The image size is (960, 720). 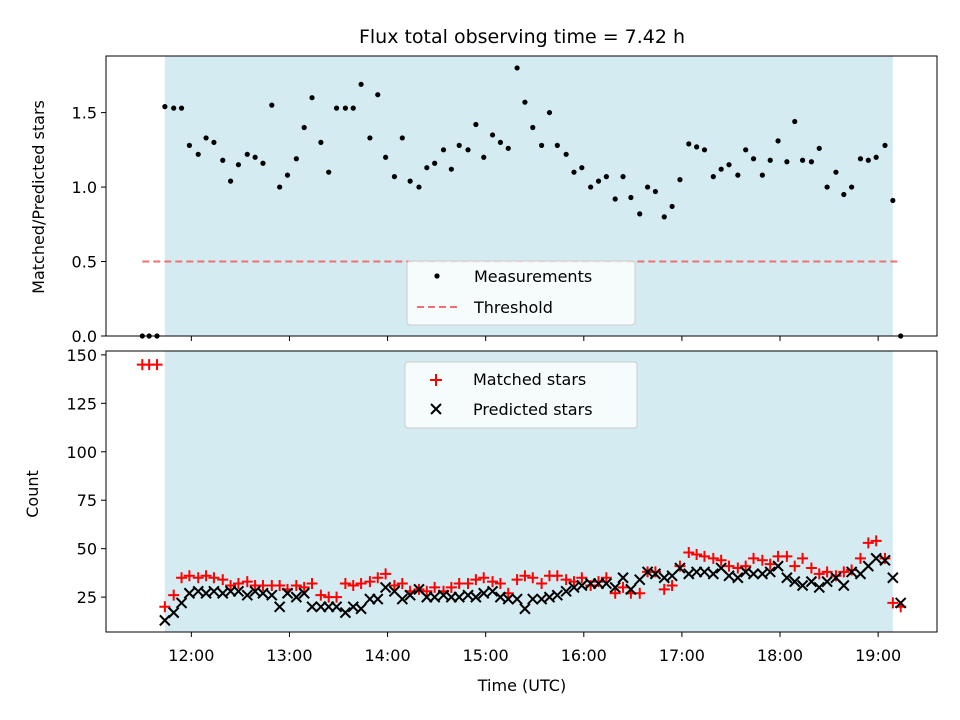 What do you see at coordinates (522, 37) in the screenshot?
I see `chart-title: Flux total observing time = 7.42 h` at bounding box center [522, 37].